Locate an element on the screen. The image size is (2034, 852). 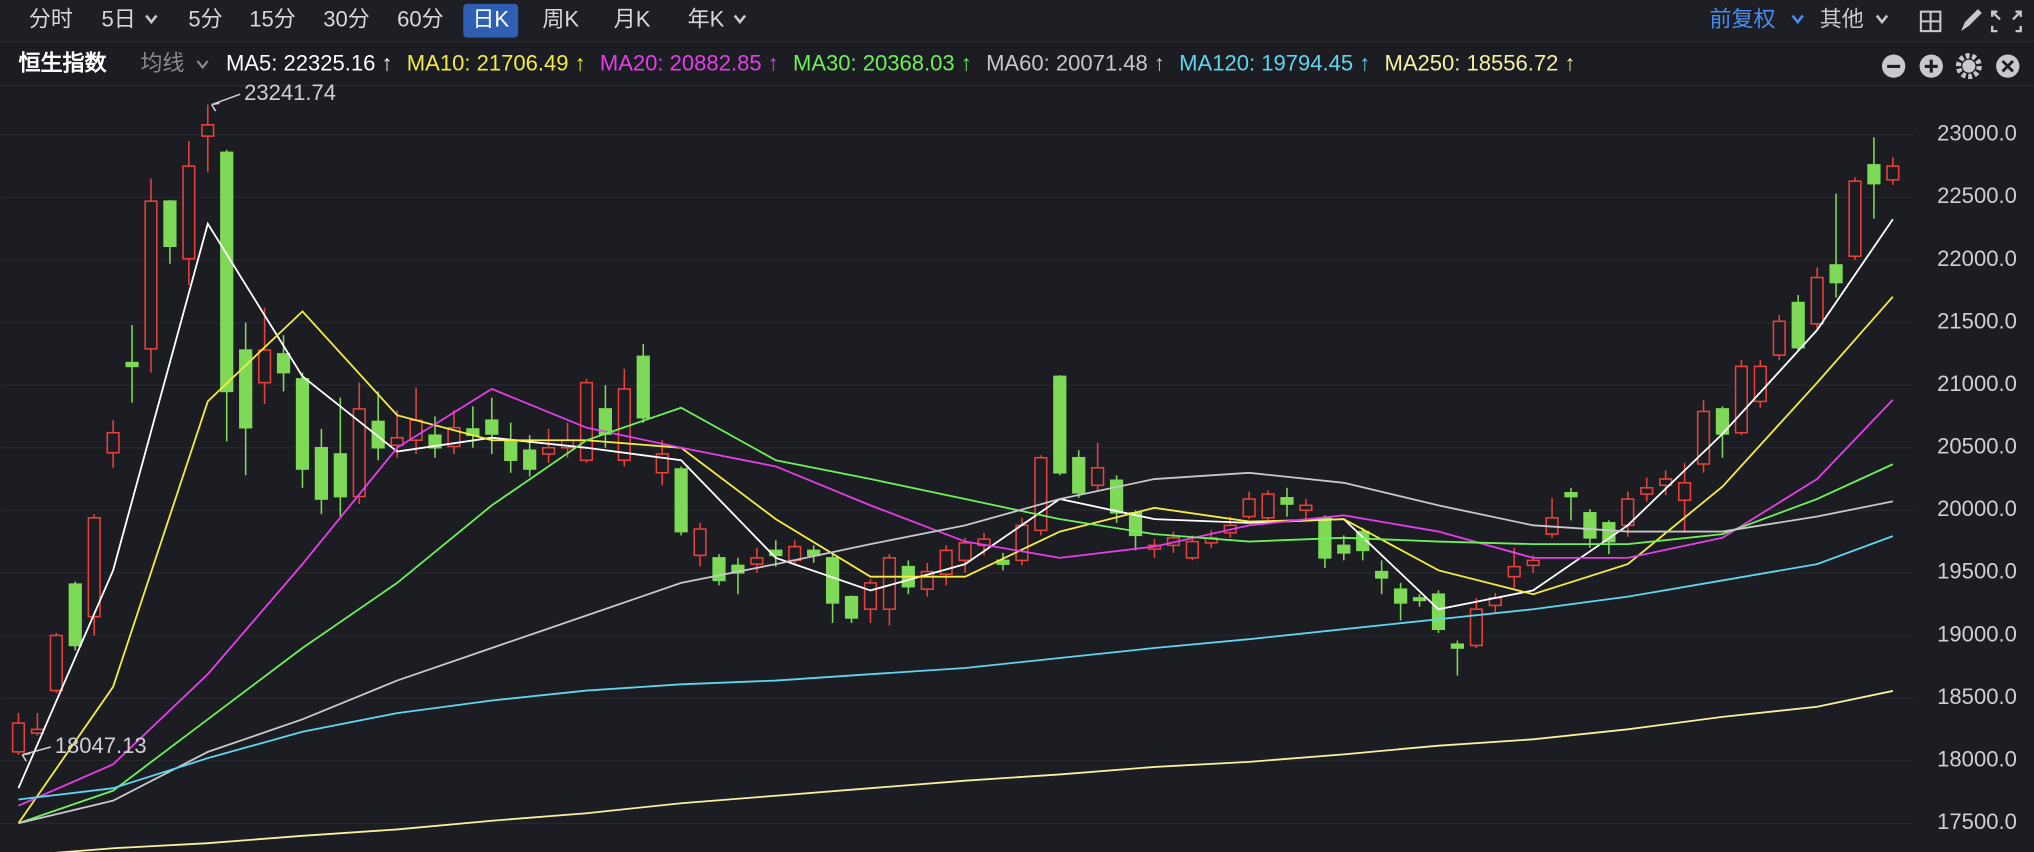
y-tick-label: 18500.0 is located at coordinates (1977, 696).